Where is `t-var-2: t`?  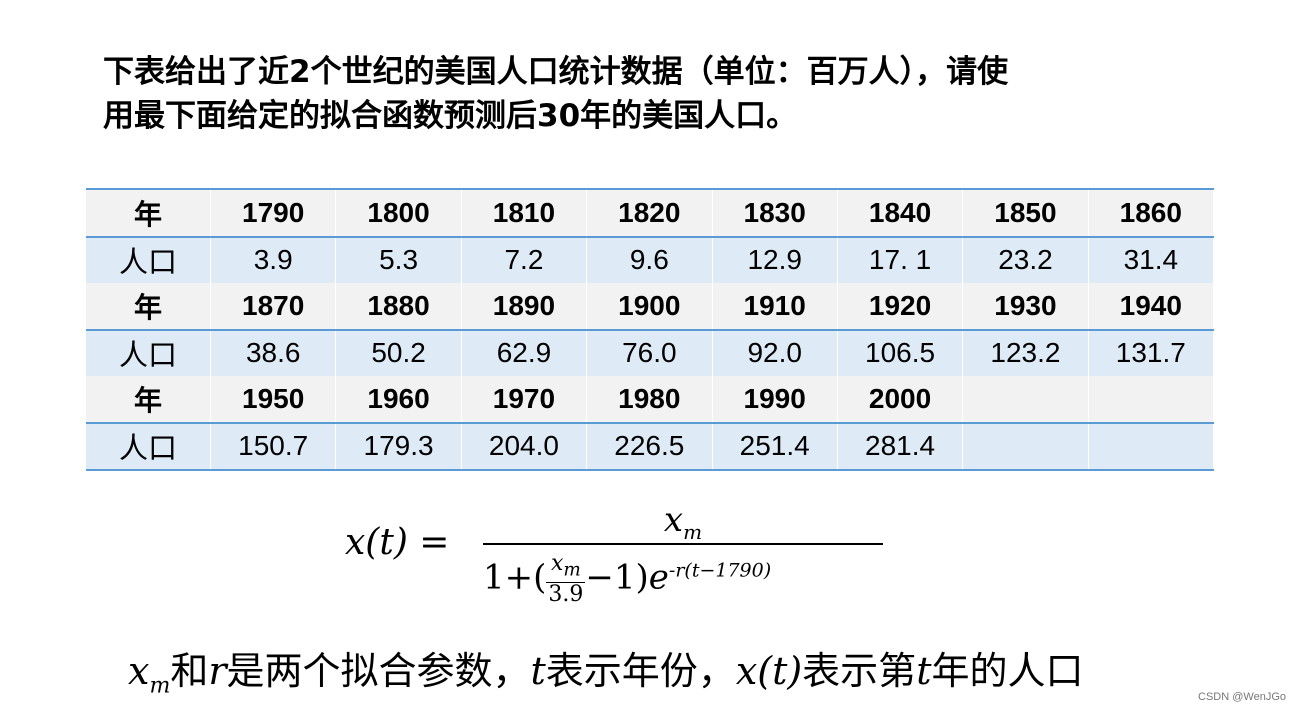 t-var-2: t is located at coordinates (924, 671).